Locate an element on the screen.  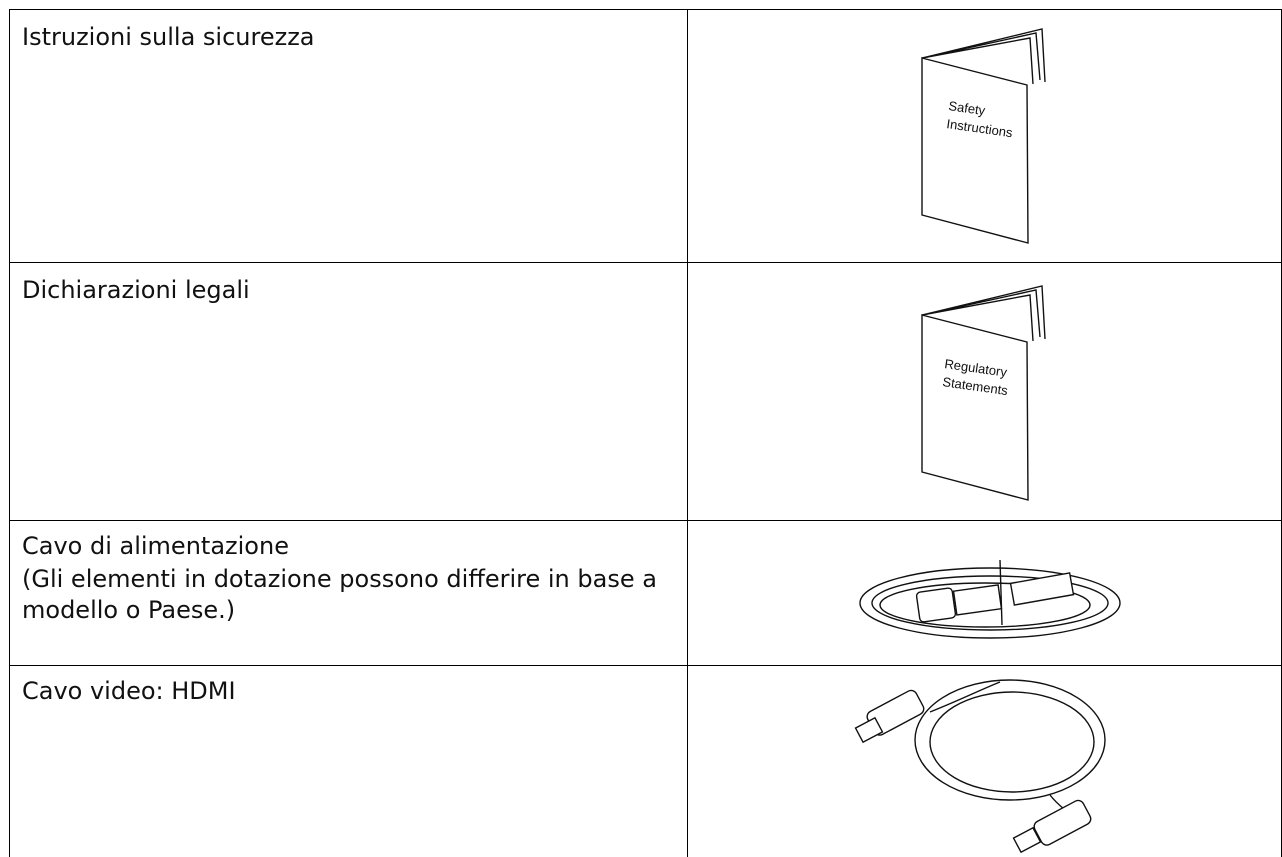
item-name: Cavo di alimentazione is located at coordinates (155, 546).